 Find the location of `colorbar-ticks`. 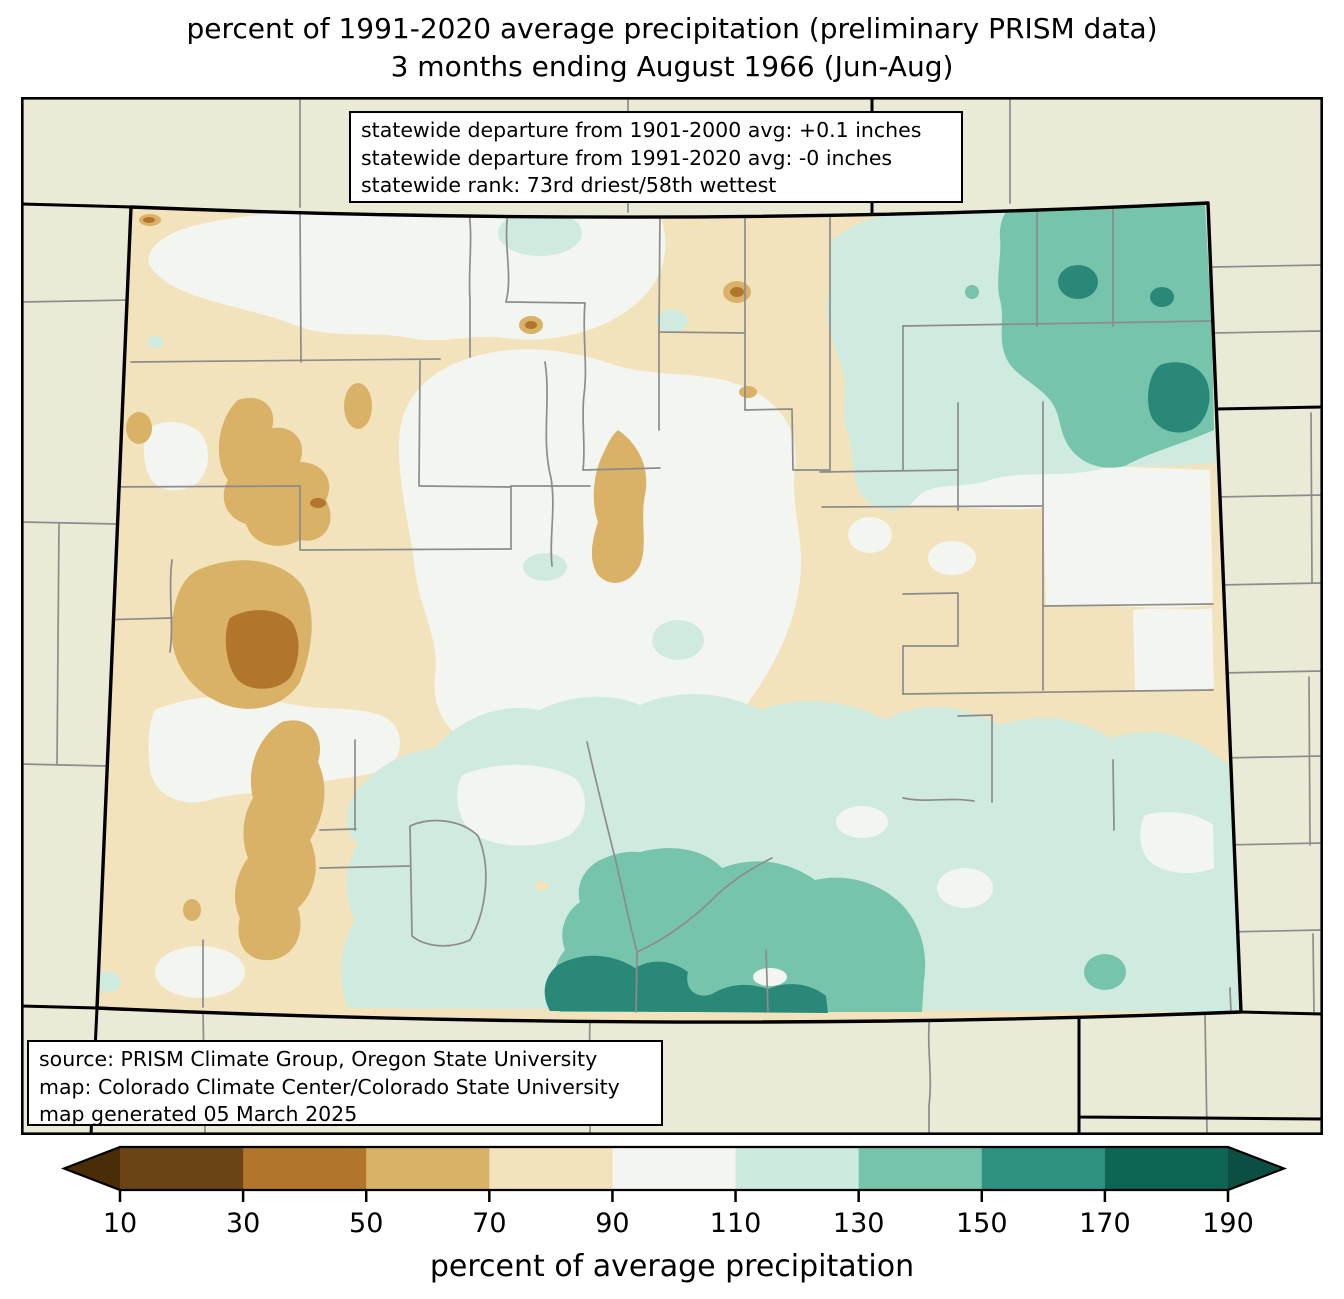

colorbar-ticks is located at coordinates (674, 1196).